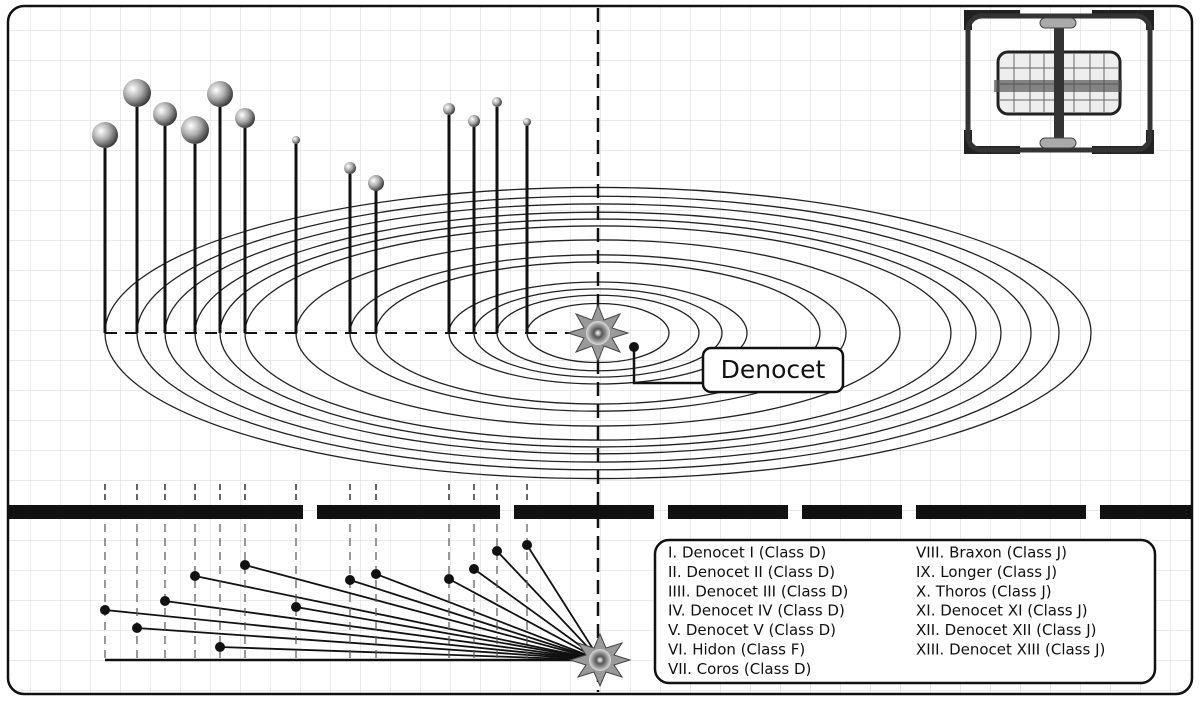 This screenshot has width=1200, height=703. I want to click on sun-bottom, so click(600, 660).